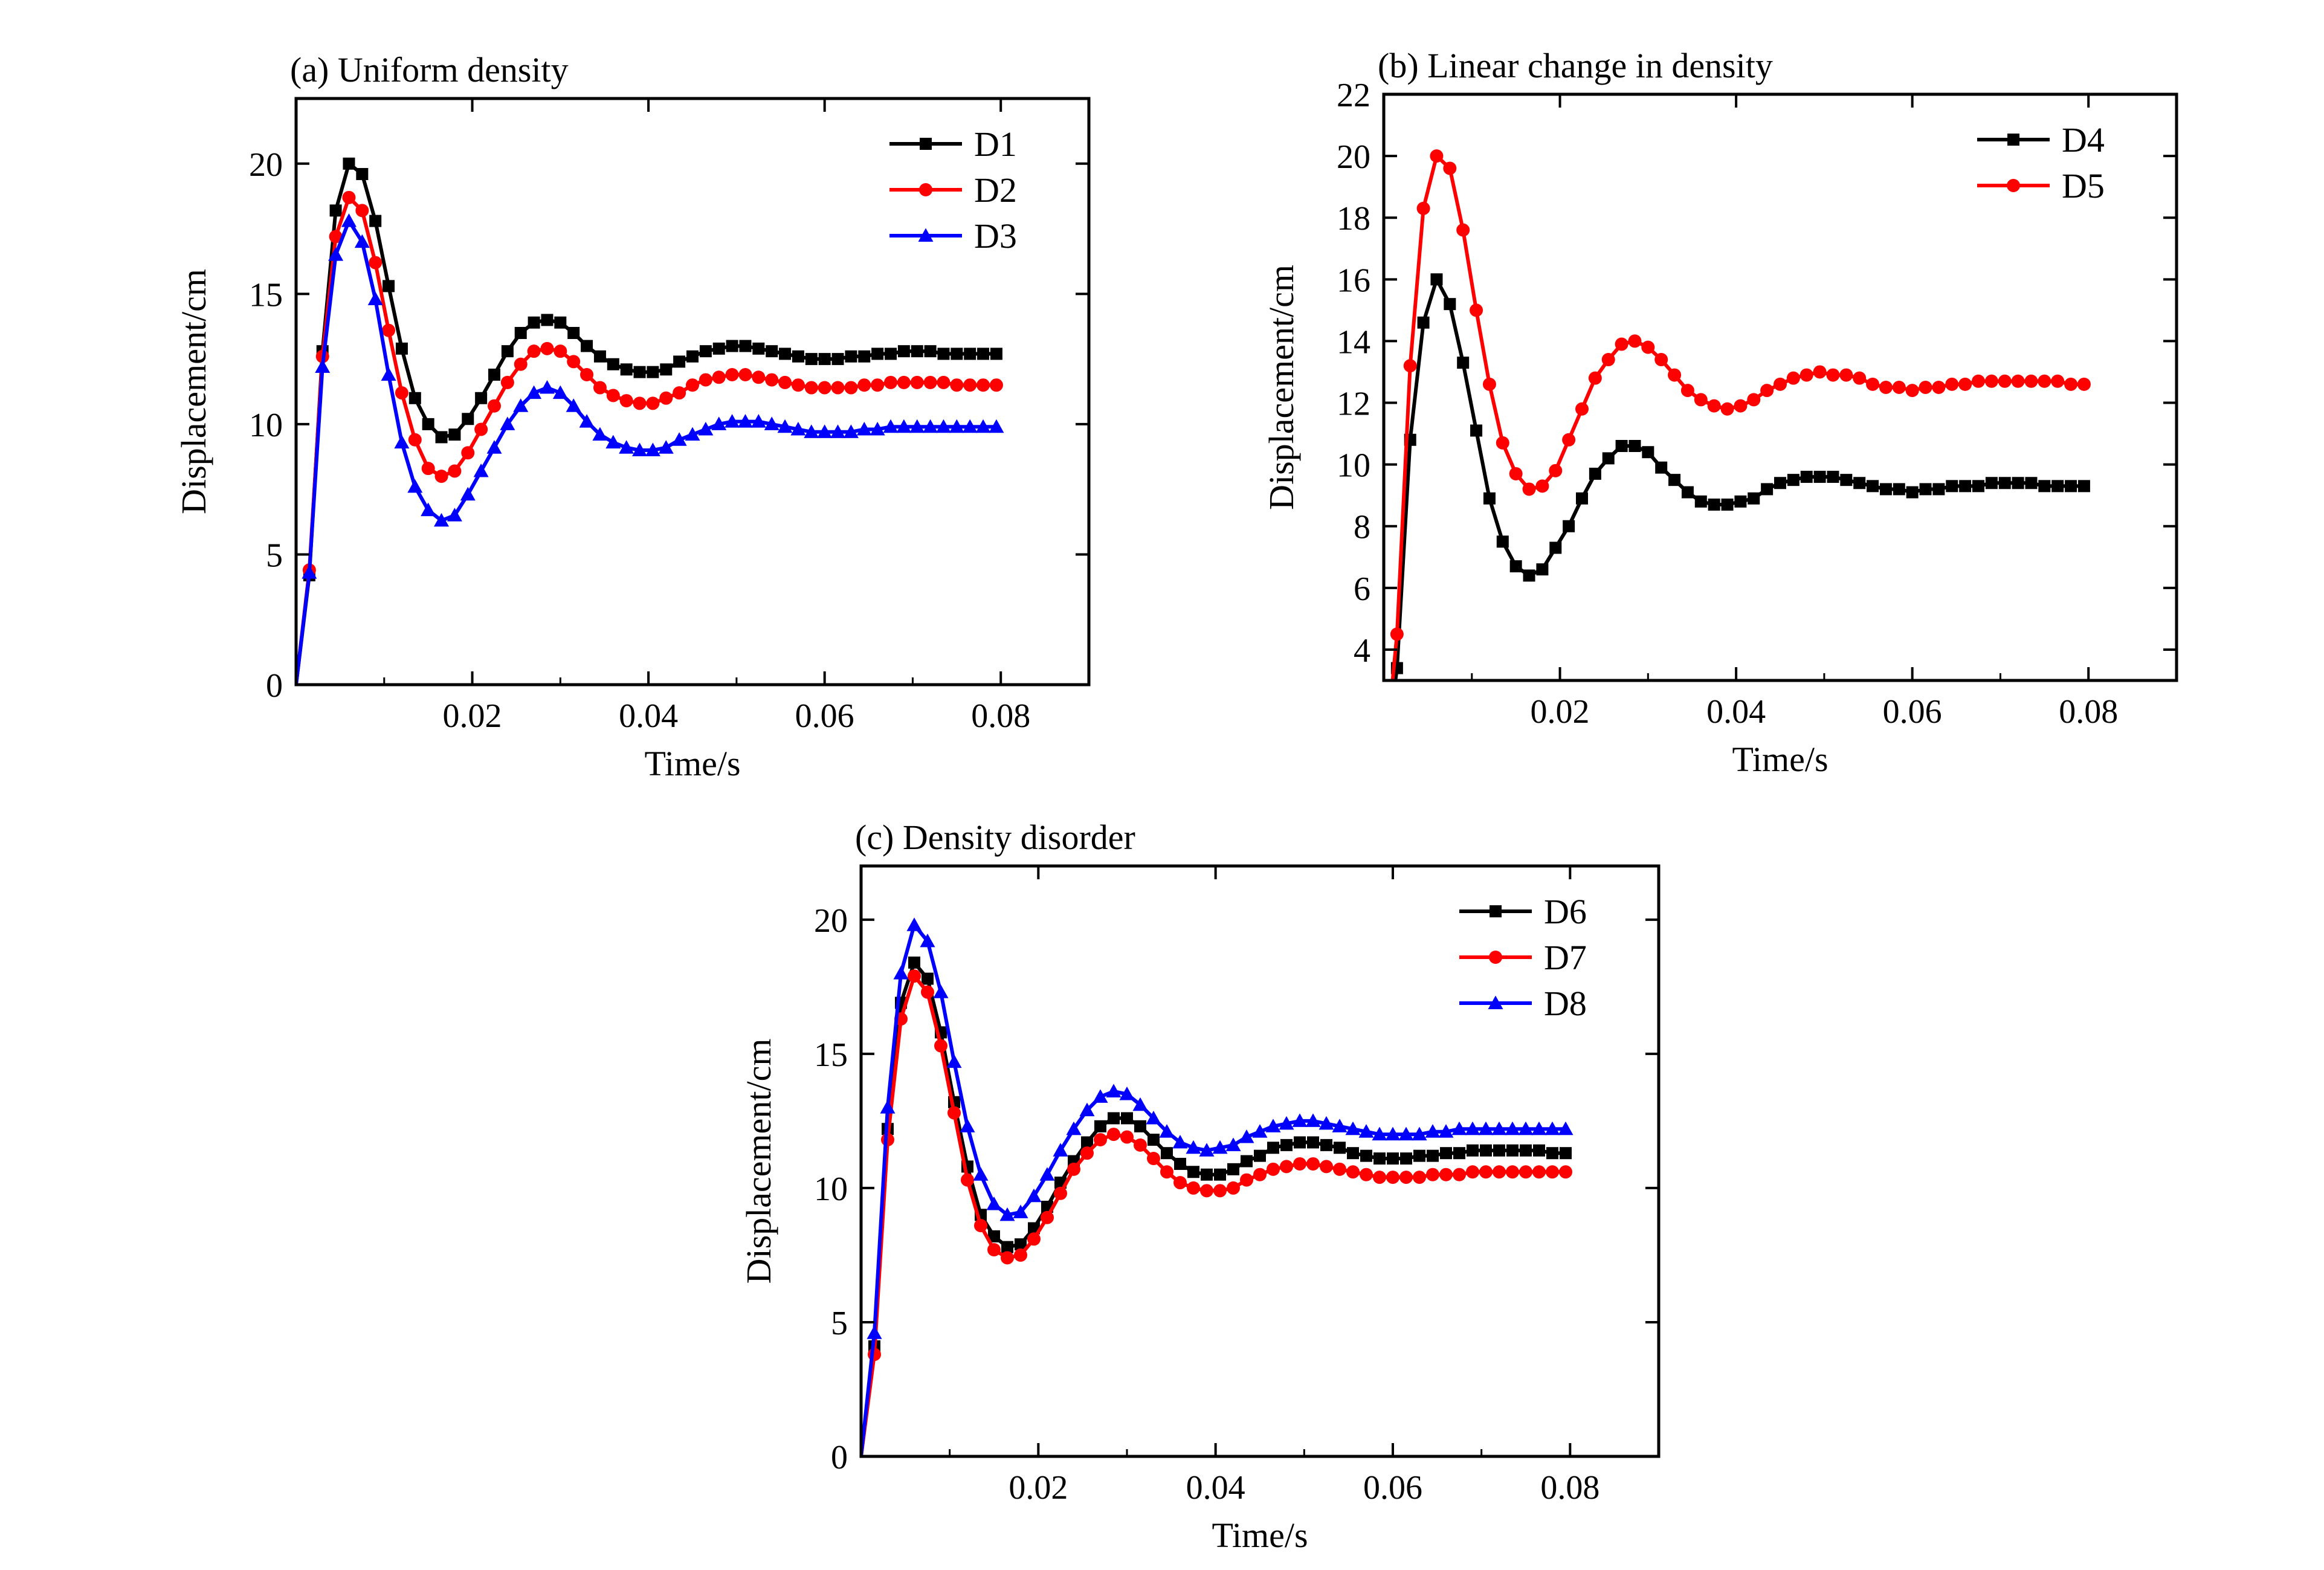 Image resolution: width=2324 pixels, height=1570 pixels. Describe the element at coordinates (1354, 280) in the screenshot. I see `y-tick-label: 16` at that location.